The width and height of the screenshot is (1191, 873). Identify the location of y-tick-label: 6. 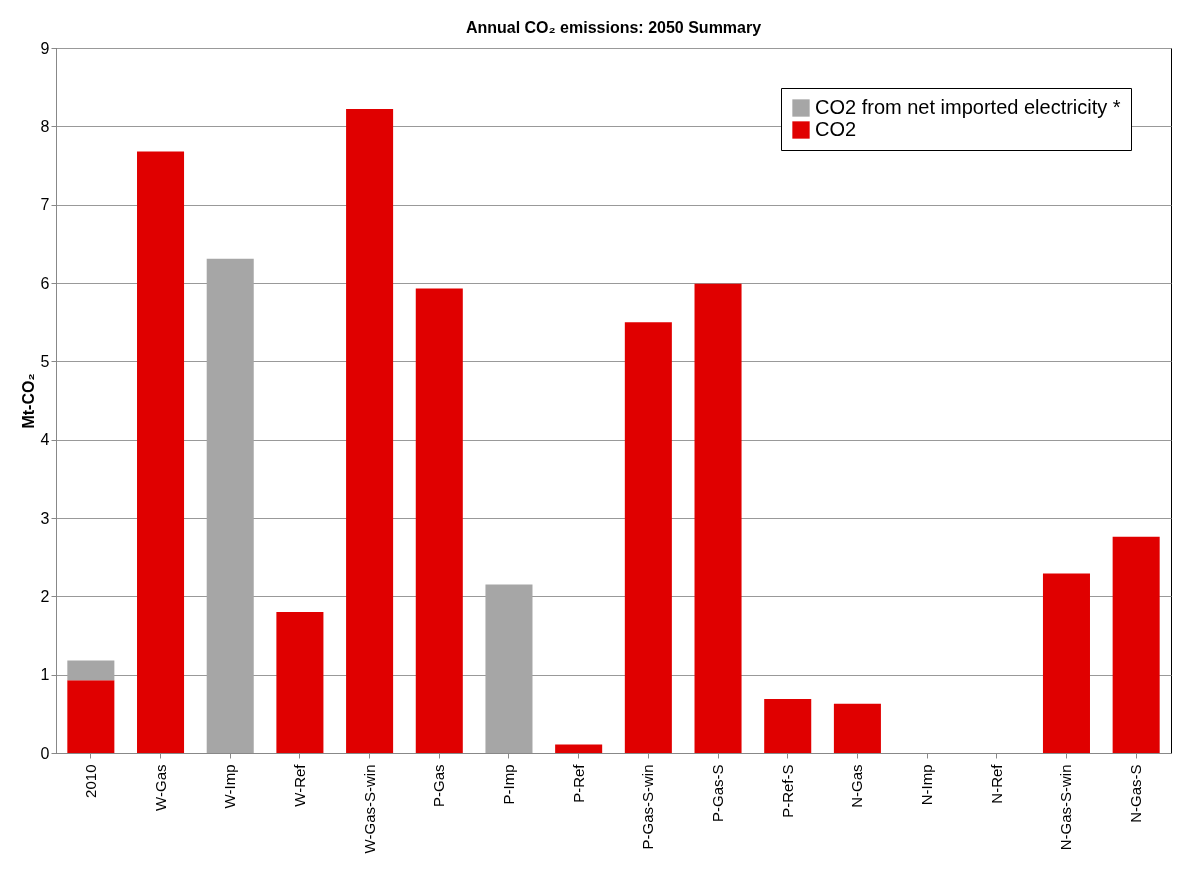
(45, 283).